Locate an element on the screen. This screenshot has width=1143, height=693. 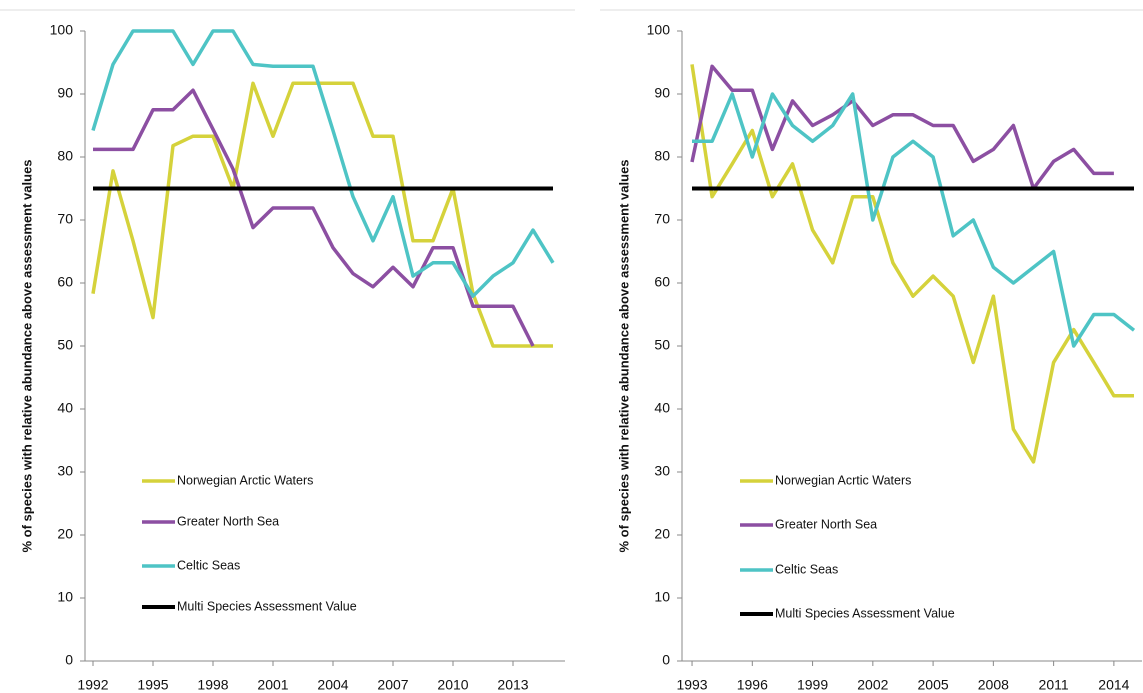
x-tick-label: 2010 is located at coordinates (452, 685).